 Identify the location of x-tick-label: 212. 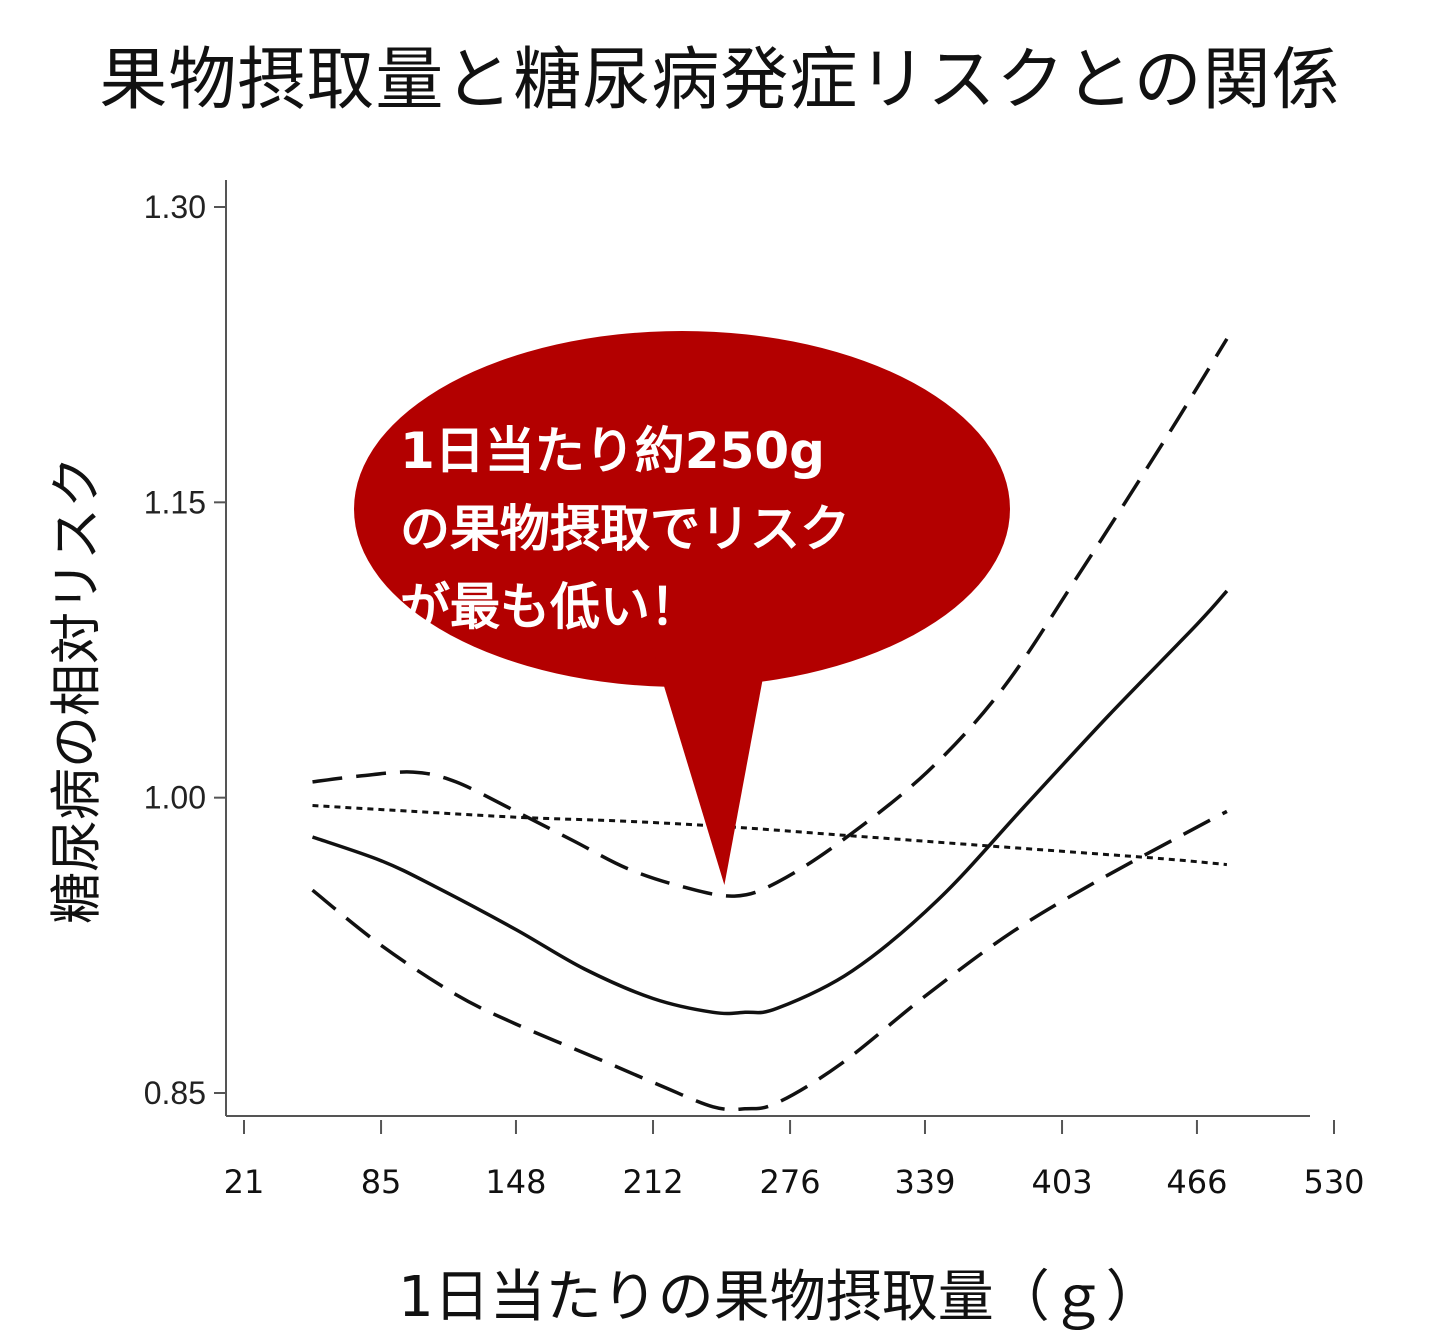
(652, 1182).